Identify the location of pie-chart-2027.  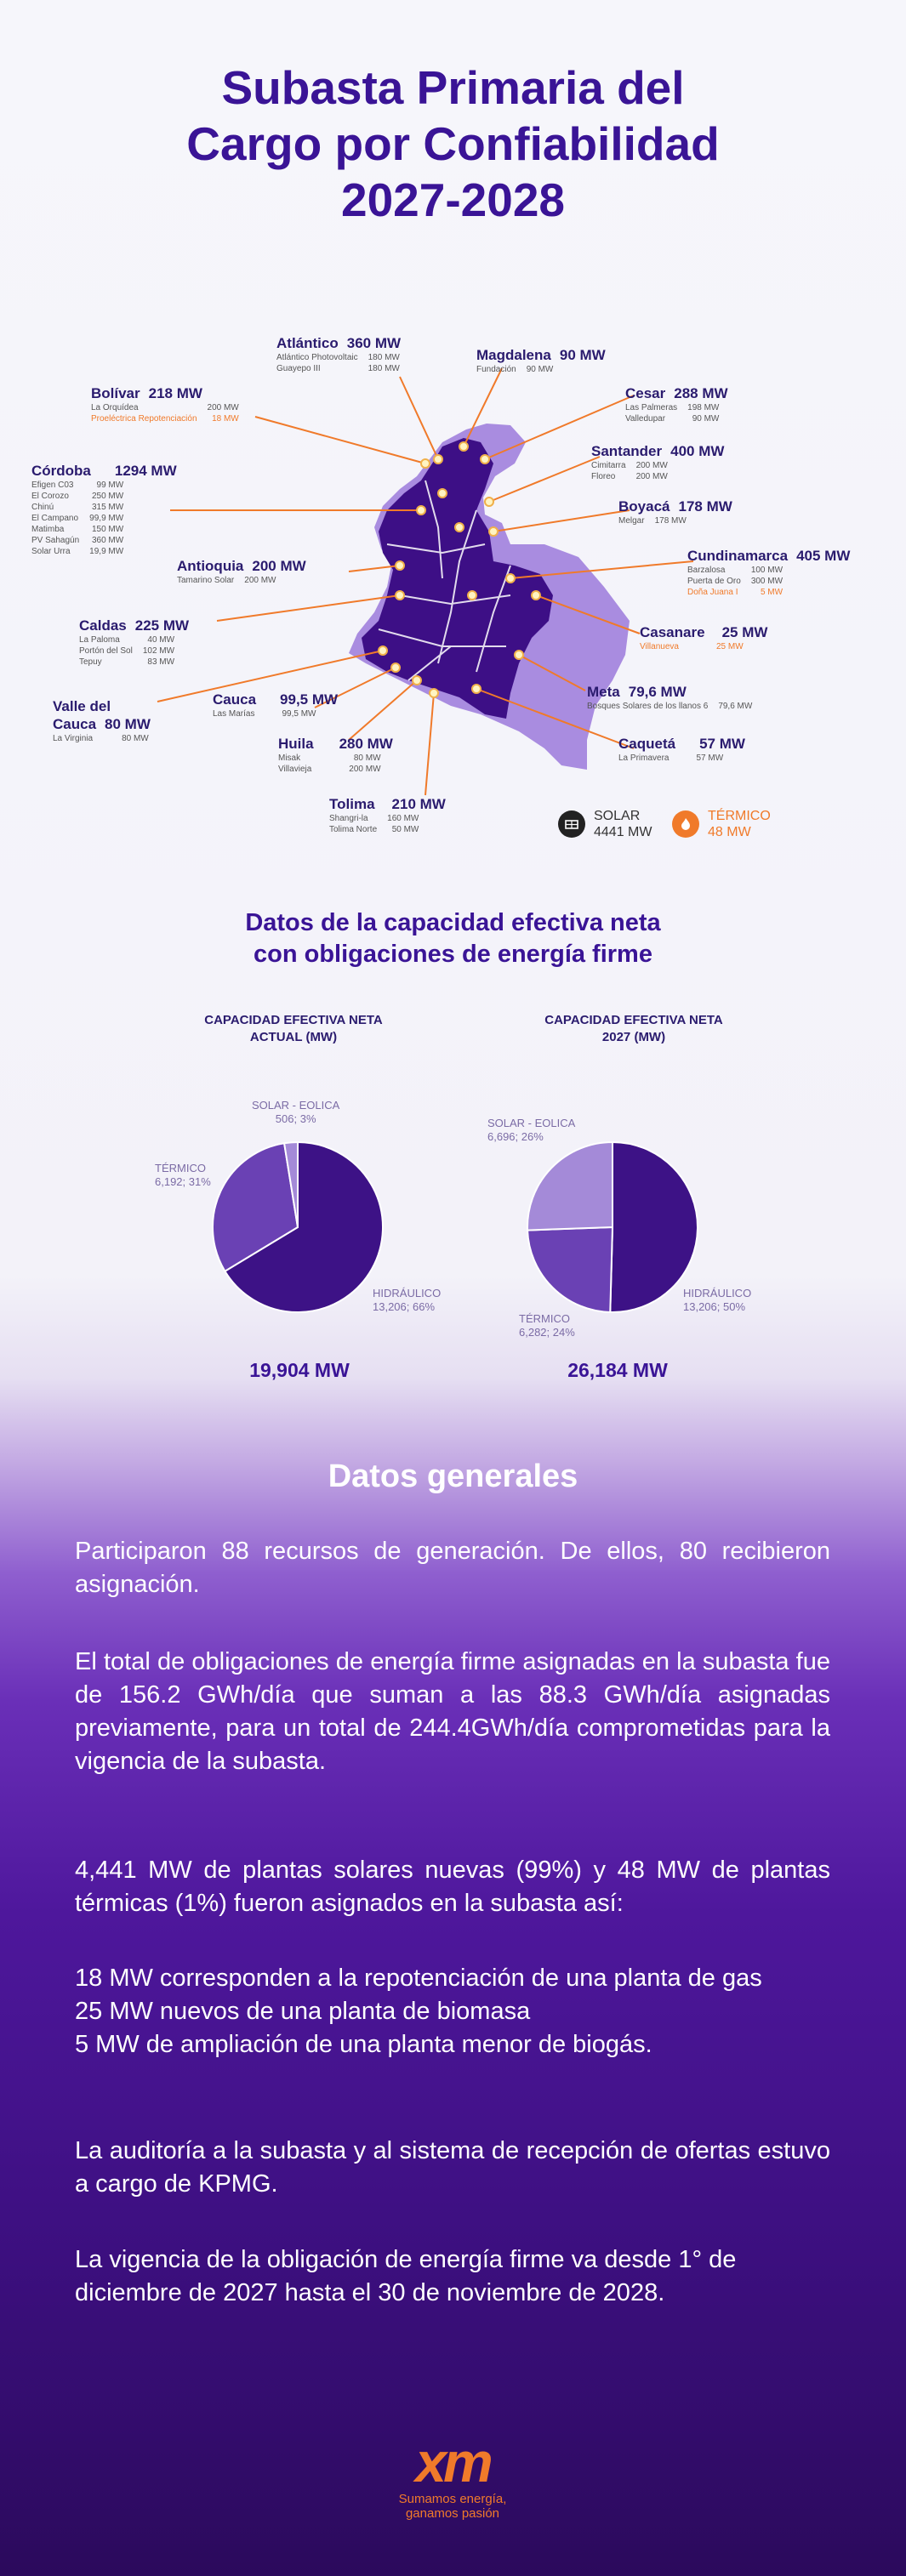
(612, 1226).